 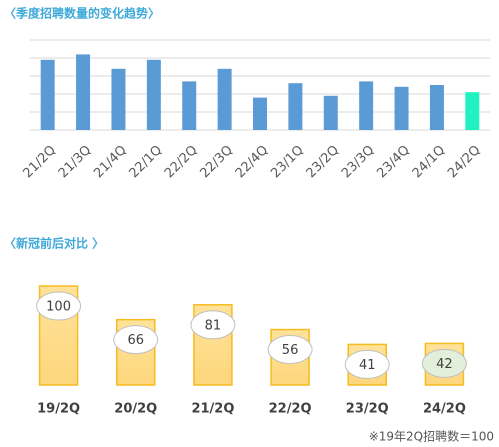 I want to click on value-label: 81, so click(x=213, y=325).